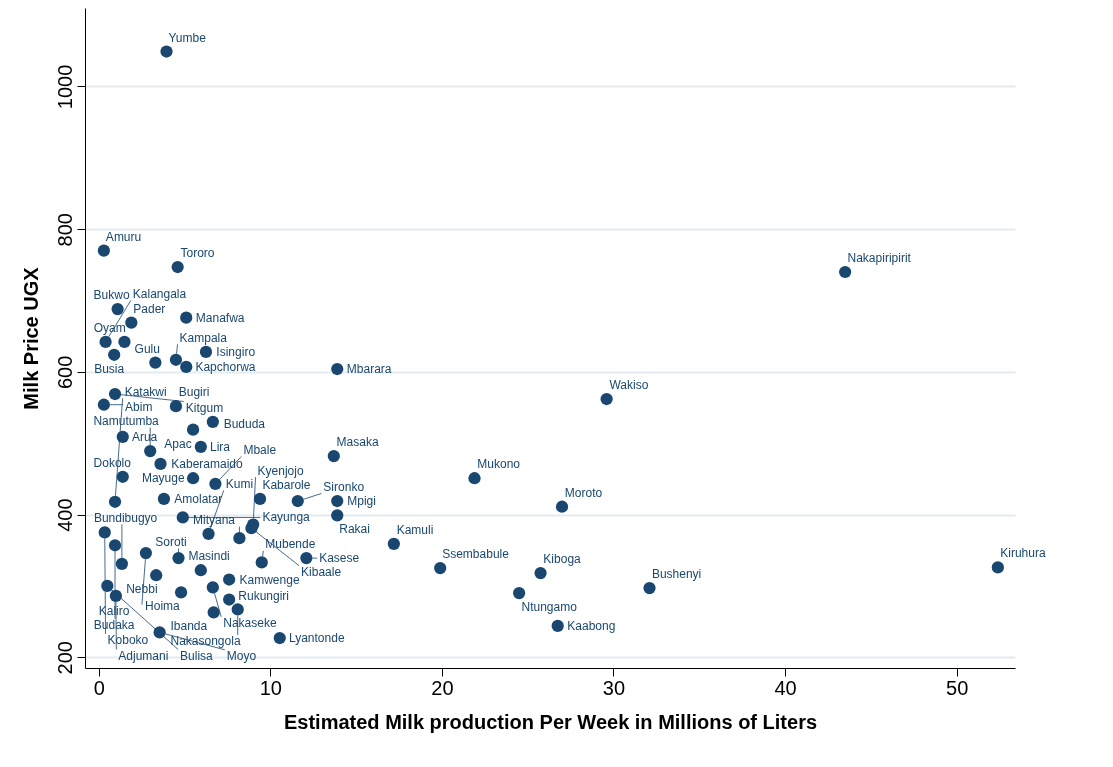  I want to click on annotation: Nakapiripirit, so click(879, 258).